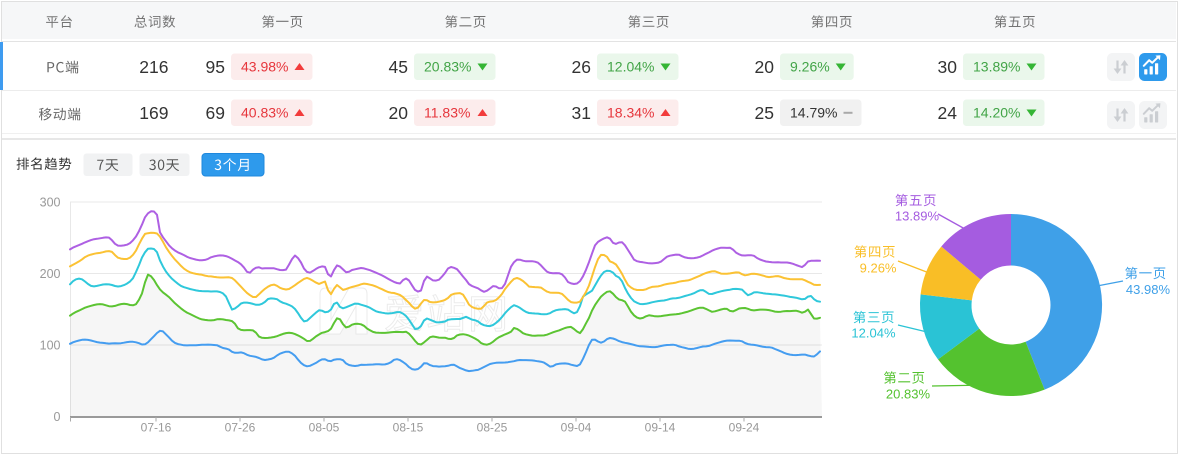 The height and width of the screenshot is (454, 1178). I want to click on svg-text: 11.83%, so click(447, 113).